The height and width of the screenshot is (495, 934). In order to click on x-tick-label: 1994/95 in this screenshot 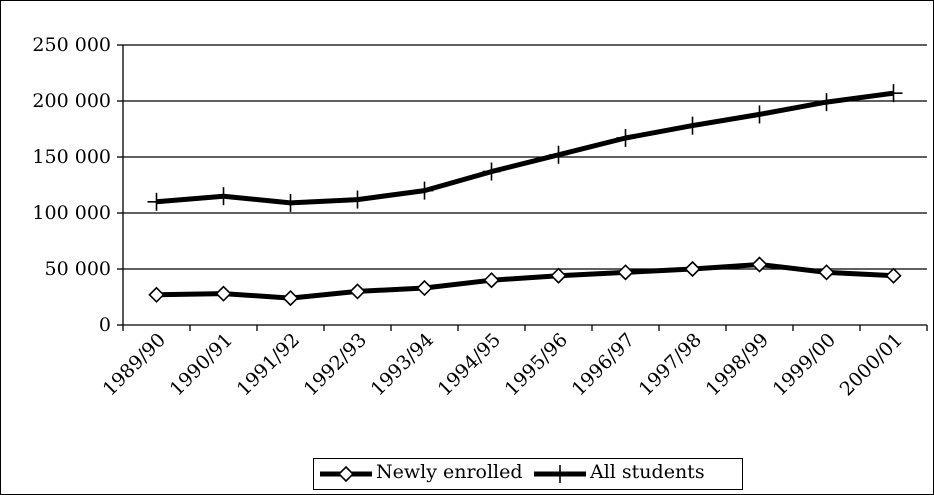, I will do `click(469, 364)`.